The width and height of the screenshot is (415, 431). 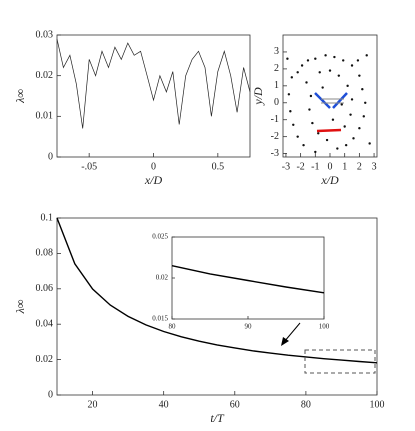 I want to click on x-tick-label: 3, so click(x=374, y=166).